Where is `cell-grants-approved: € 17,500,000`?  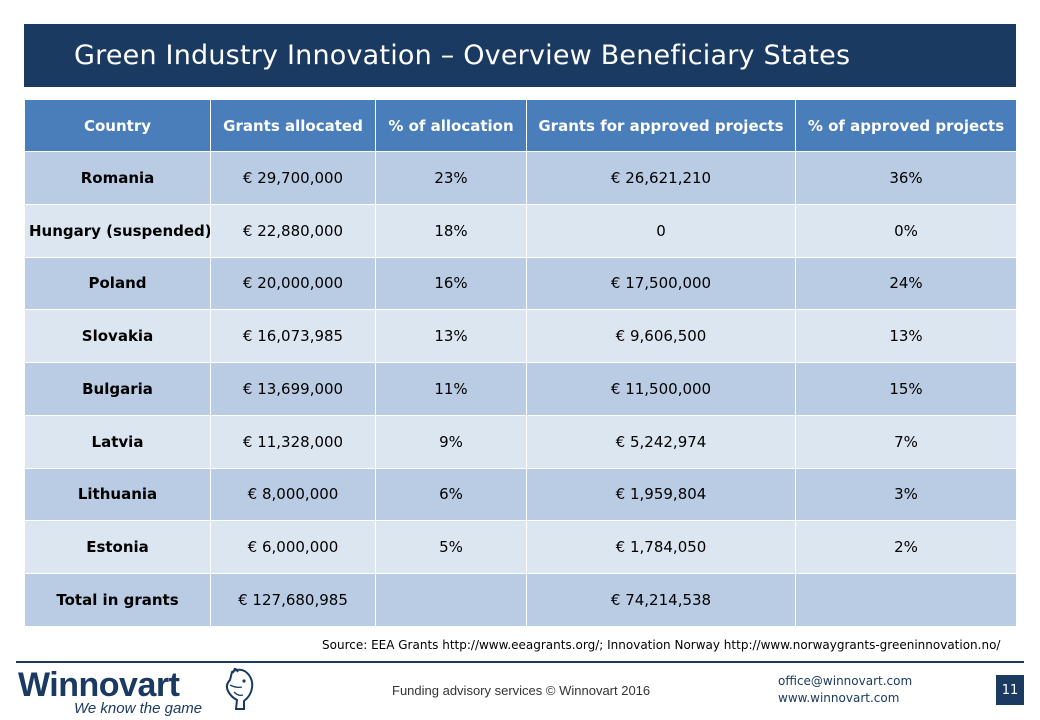 cell-grants-approved: € 17,500,000 is located at coordinates (661, 283).